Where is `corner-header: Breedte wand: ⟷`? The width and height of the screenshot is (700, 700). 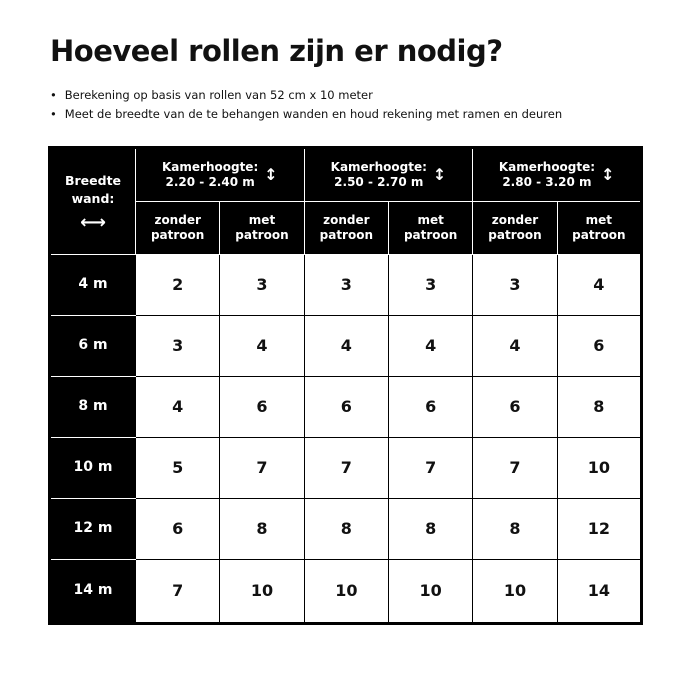 corner-header: Breedte wand: ⟷ is located at coordinates (92, 201).